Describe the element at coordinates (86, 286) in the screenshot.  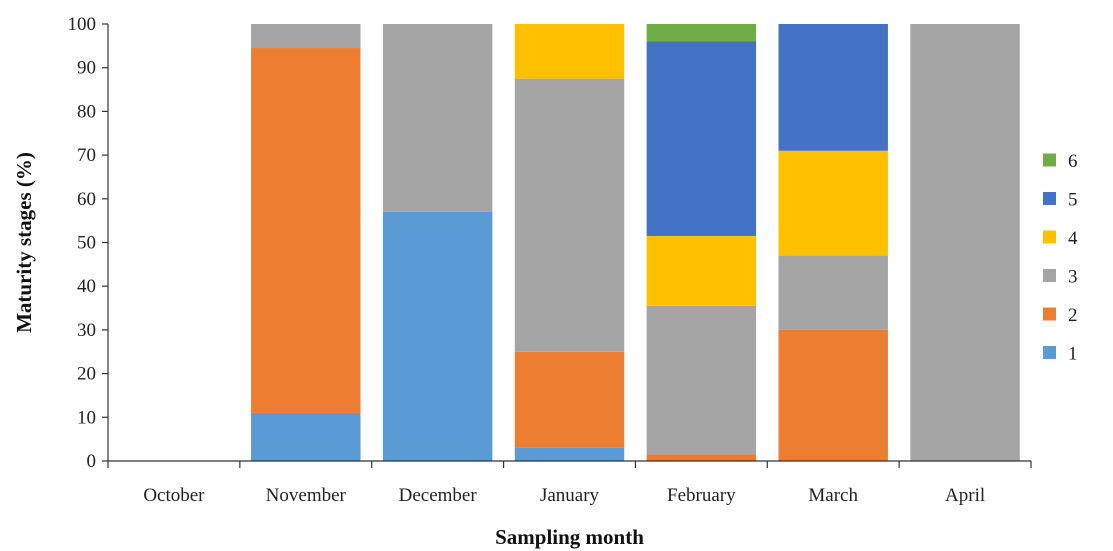
I see `y-tick-label: 40` at that location.